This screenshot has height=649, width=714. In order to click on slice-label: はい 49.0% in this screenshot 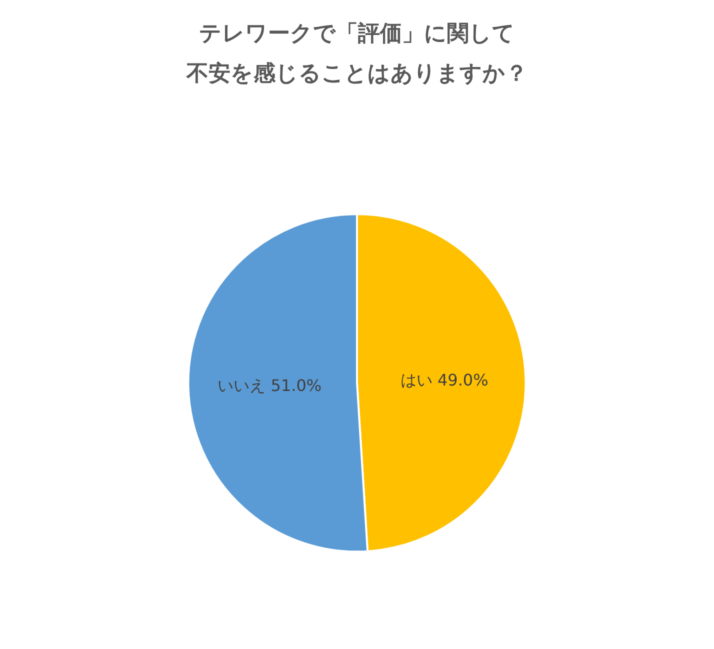, I will do `click(444, 380)`.